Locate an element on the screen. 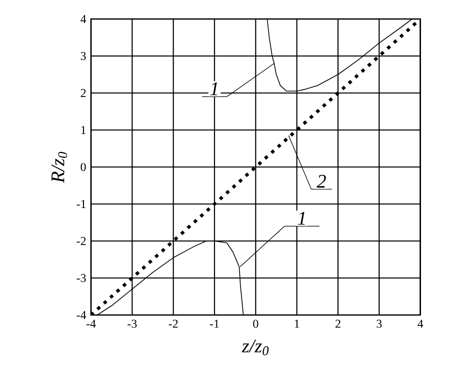  y-tick-label: 1 is located at coordinates (83, 130).